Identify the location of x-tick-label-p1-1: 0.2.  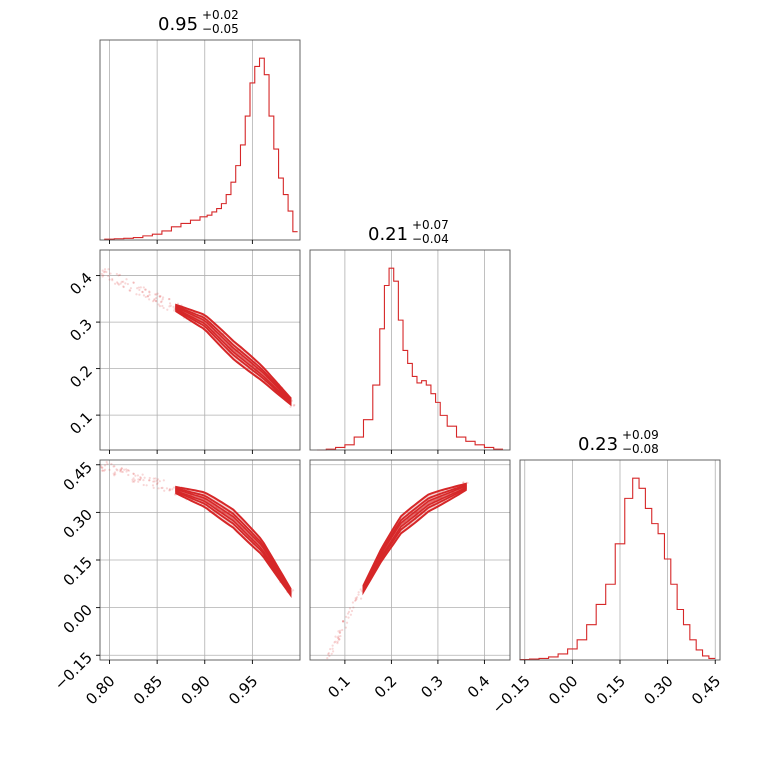
(386, 687).